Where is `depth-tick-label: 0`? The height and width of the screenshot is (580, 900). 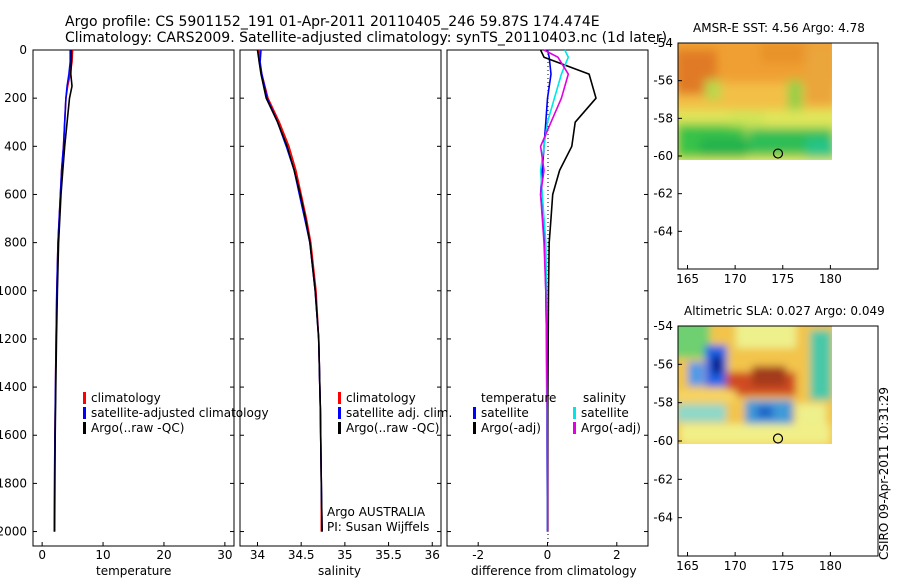 depth-tick-label: 0 is located at coordinates (23, 50).